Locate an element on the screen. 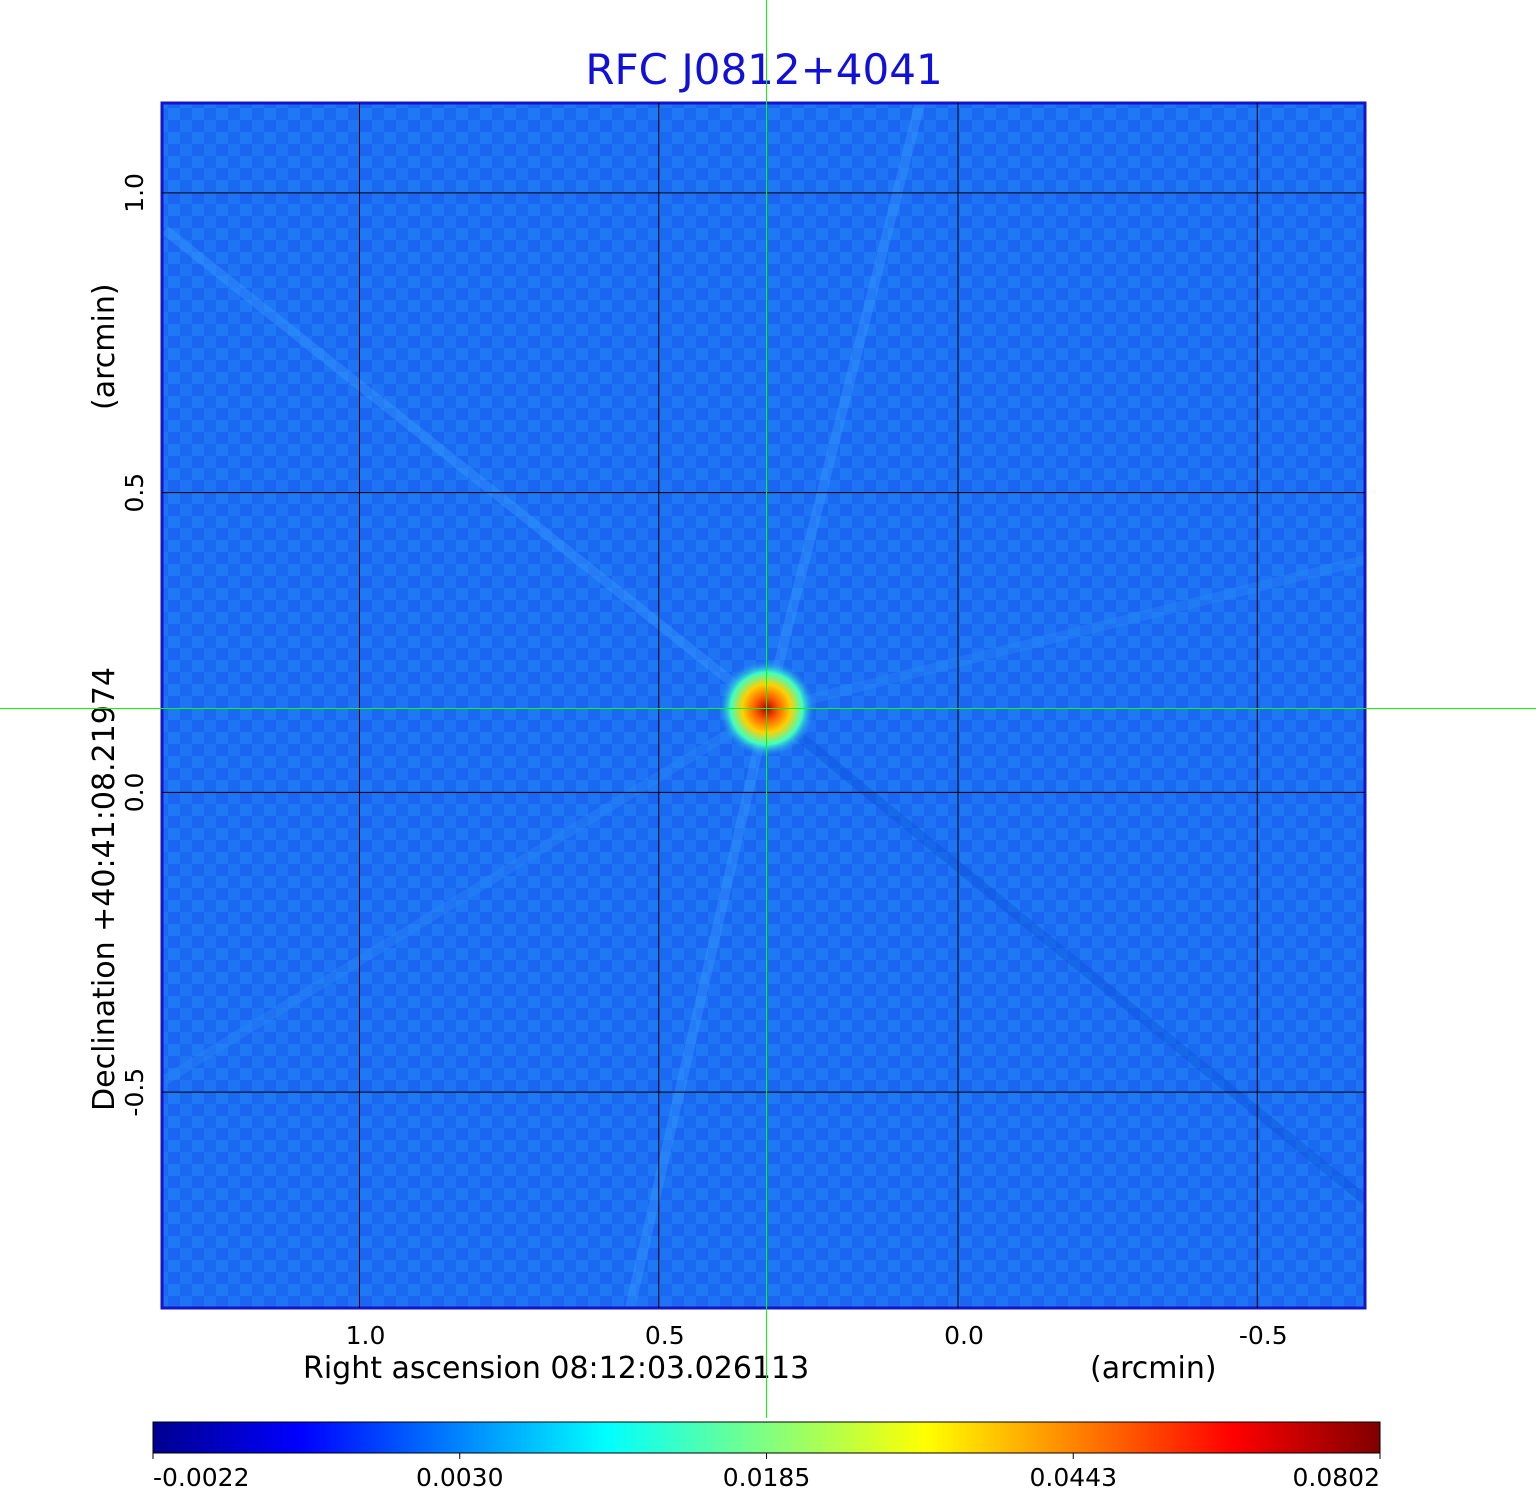 The width and height of the screenshot is (1536, 1511). colorbar-tick-label: 0.0802 is located at coordinates (1336, 1477).